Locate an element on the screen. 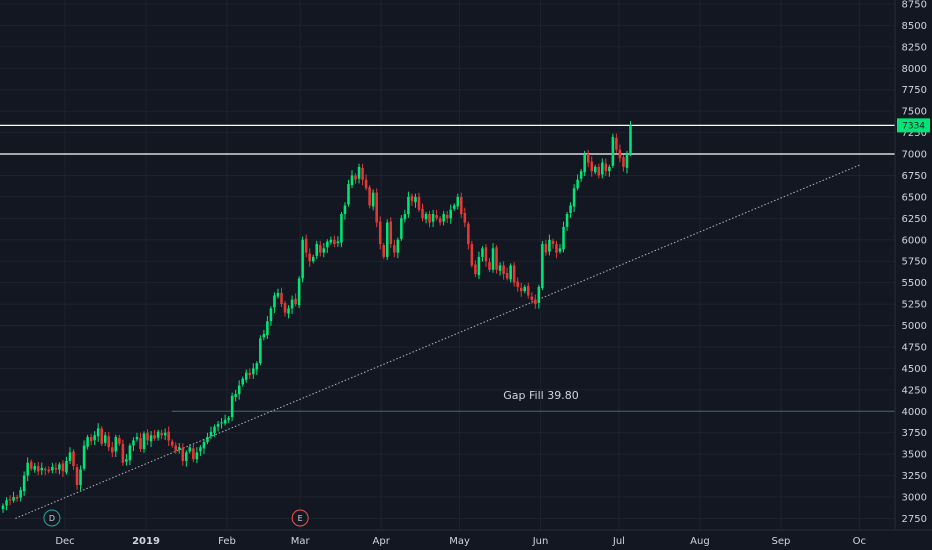 The image size is (932, 550). y-tick-label: 5250 is located at coordinates (914, 305).